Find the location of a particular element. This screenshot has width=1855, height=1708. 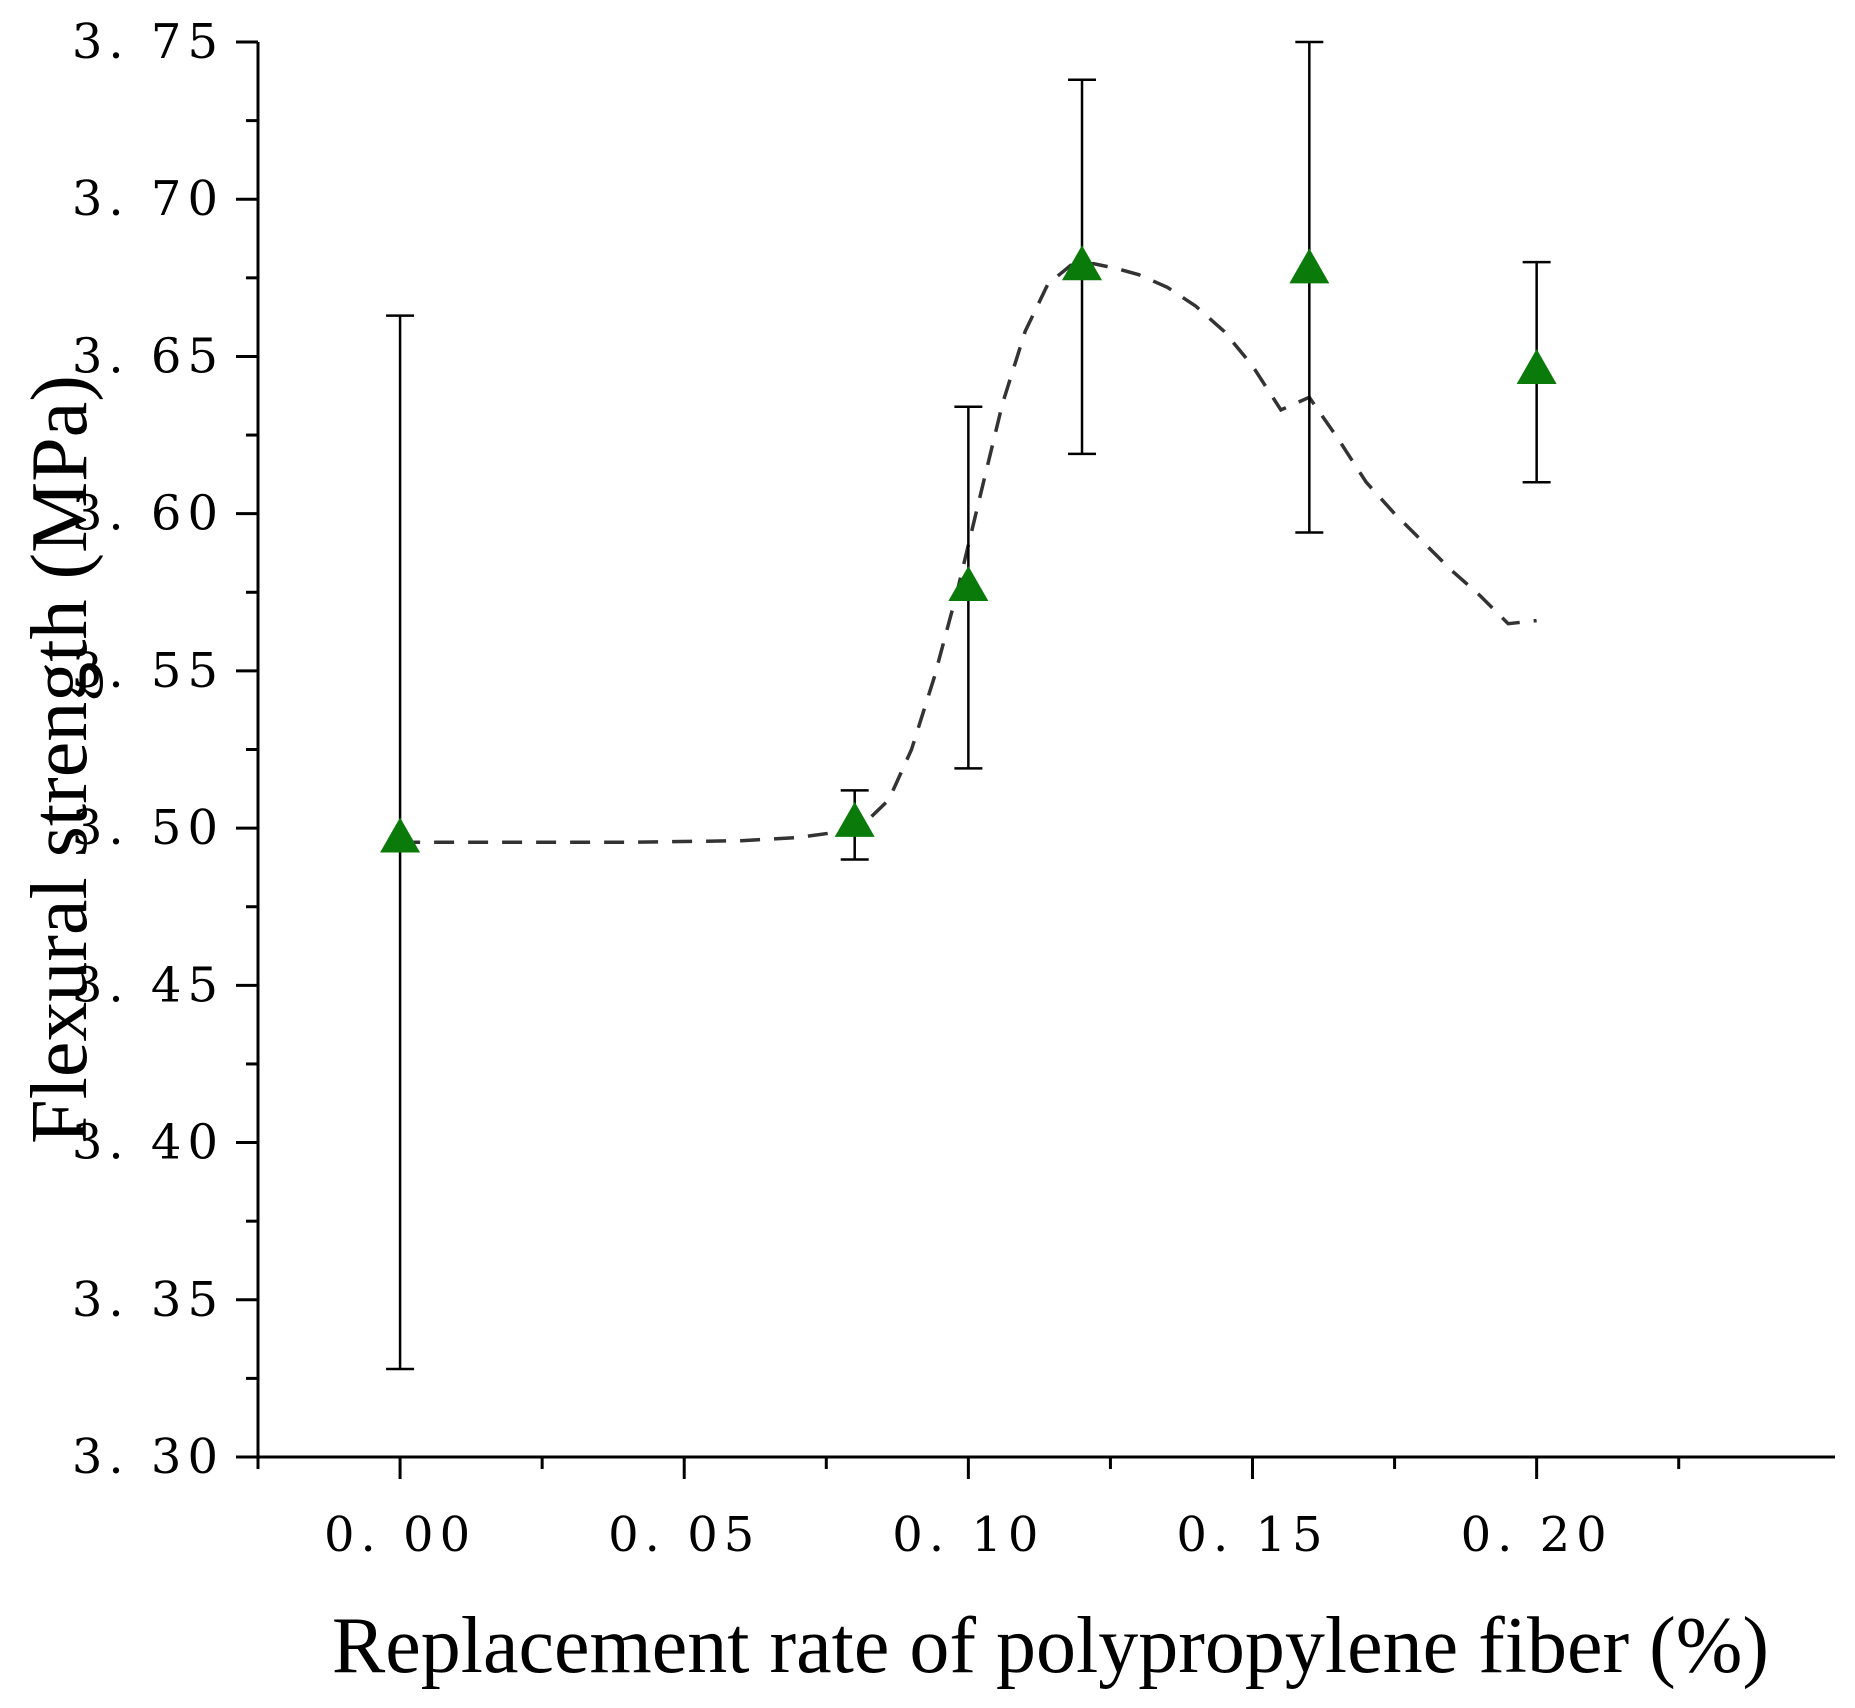

y-tick-label: 3. 55 is located at coordinates (148, 671).